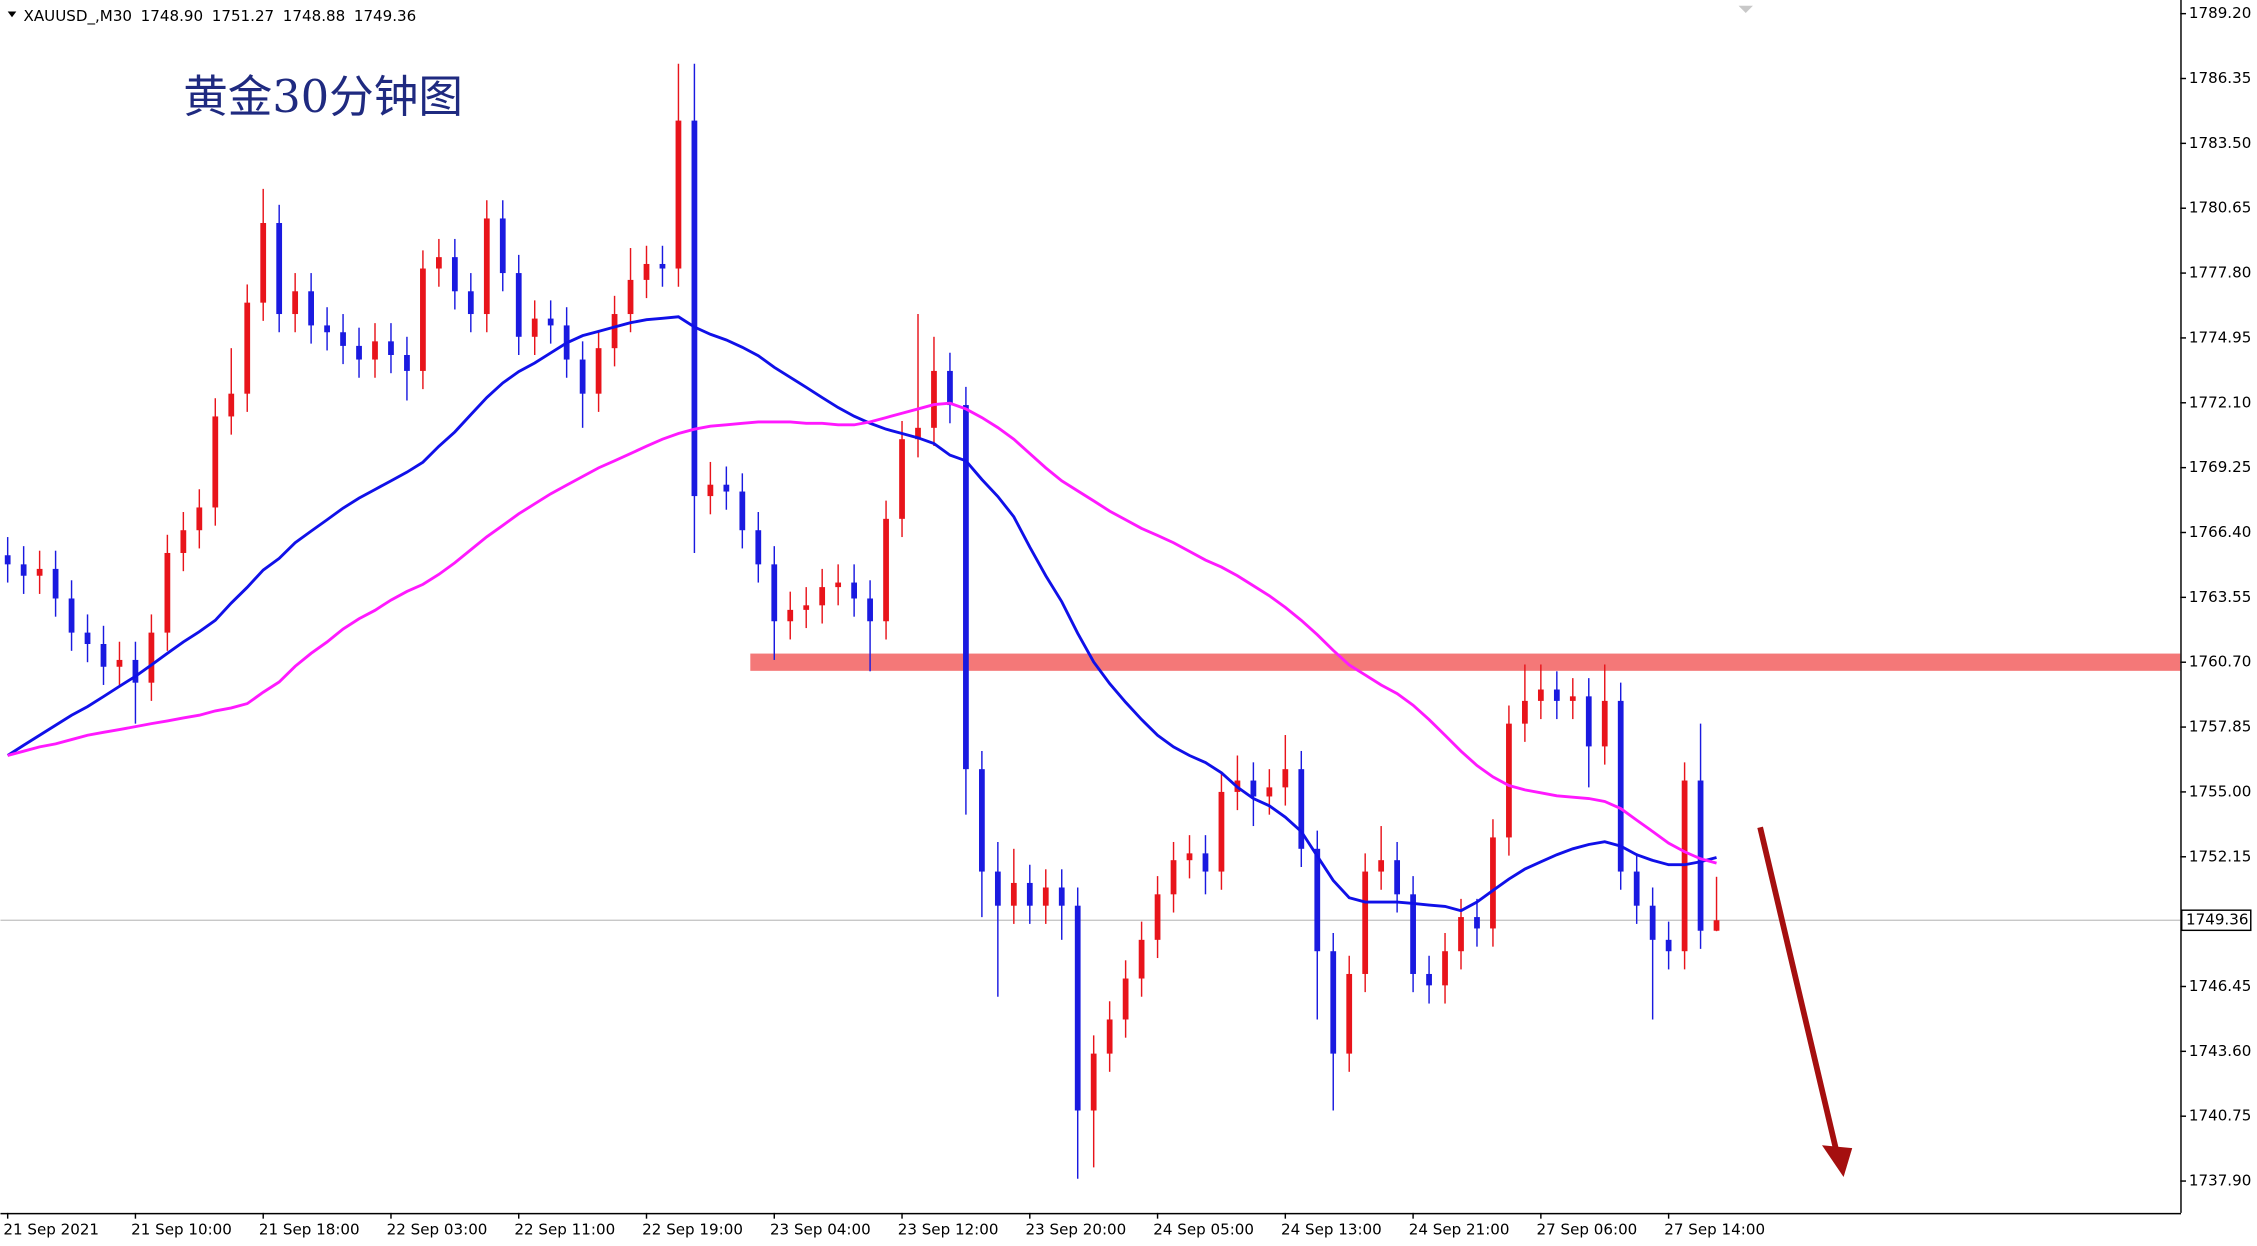 This screenshot has width=2257, height=1246. I want to click on resistance-zone, so click(1465, 662).